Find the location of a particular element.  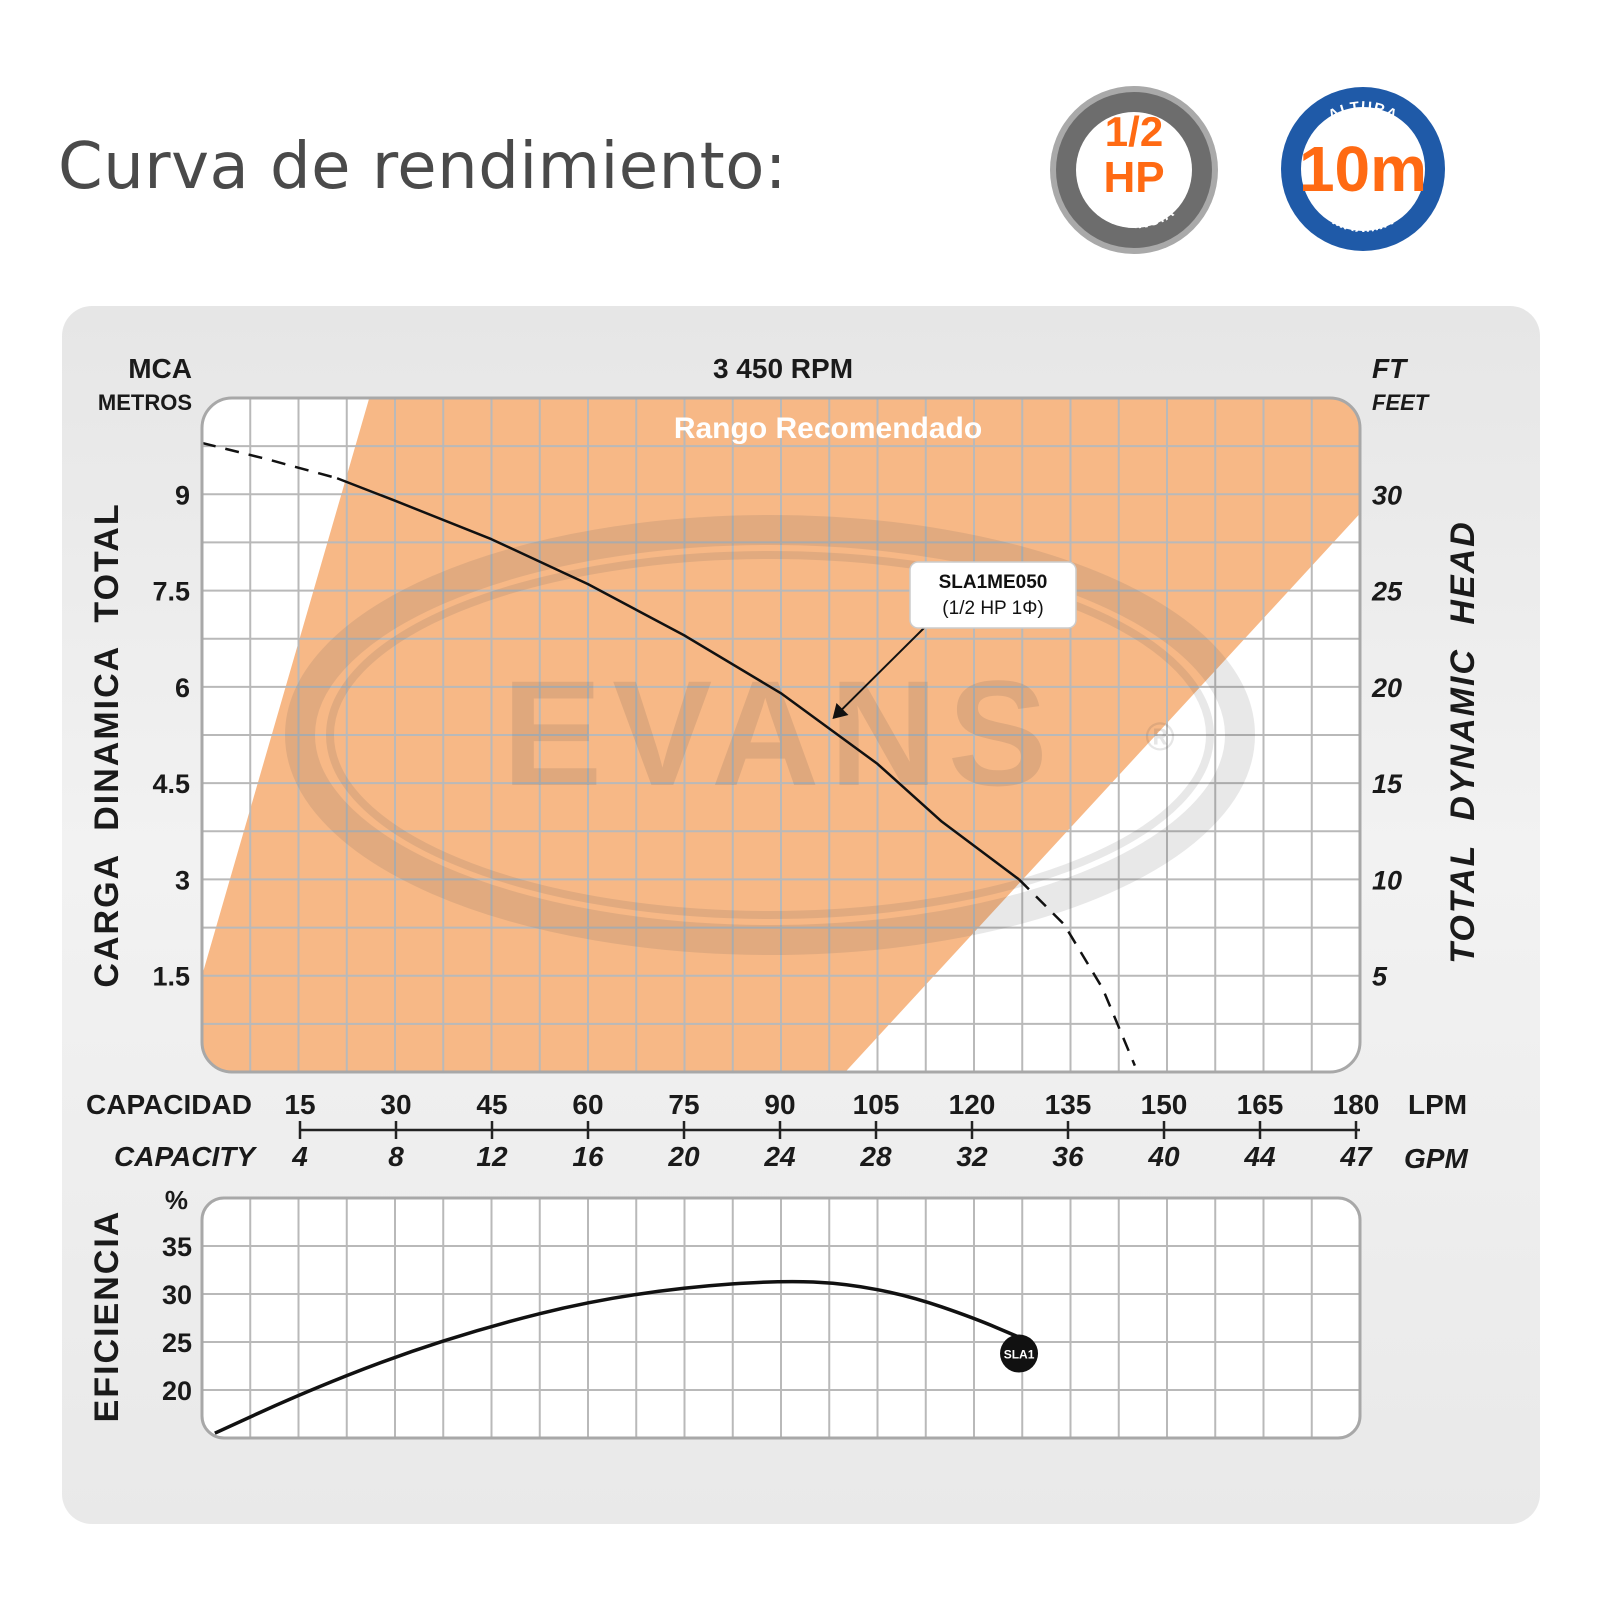

x-primary-tick: 75 is located at coordinates (683, 1104).